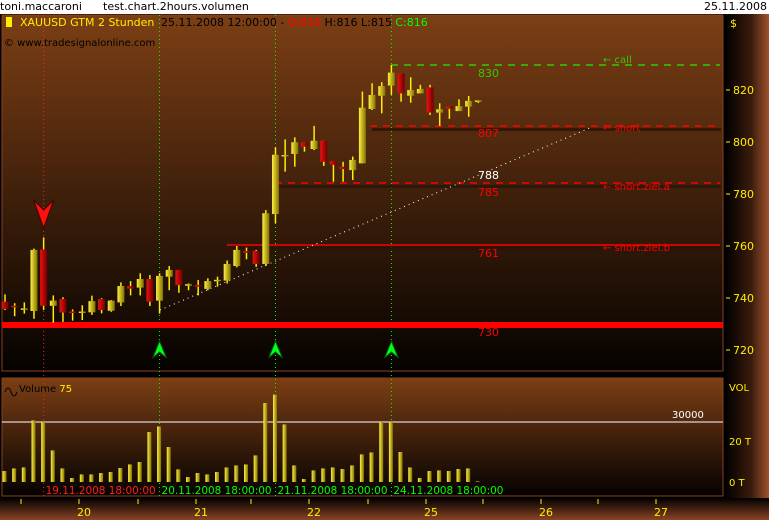  I want to click on price-tick-label: 740, so click(743, 298).